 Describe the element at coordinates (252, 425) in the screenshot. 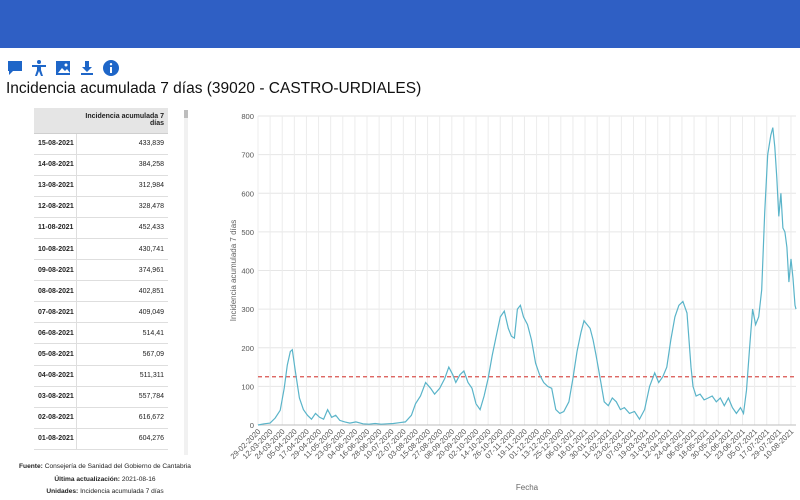

I see `y-tick-label: 0` at that location.